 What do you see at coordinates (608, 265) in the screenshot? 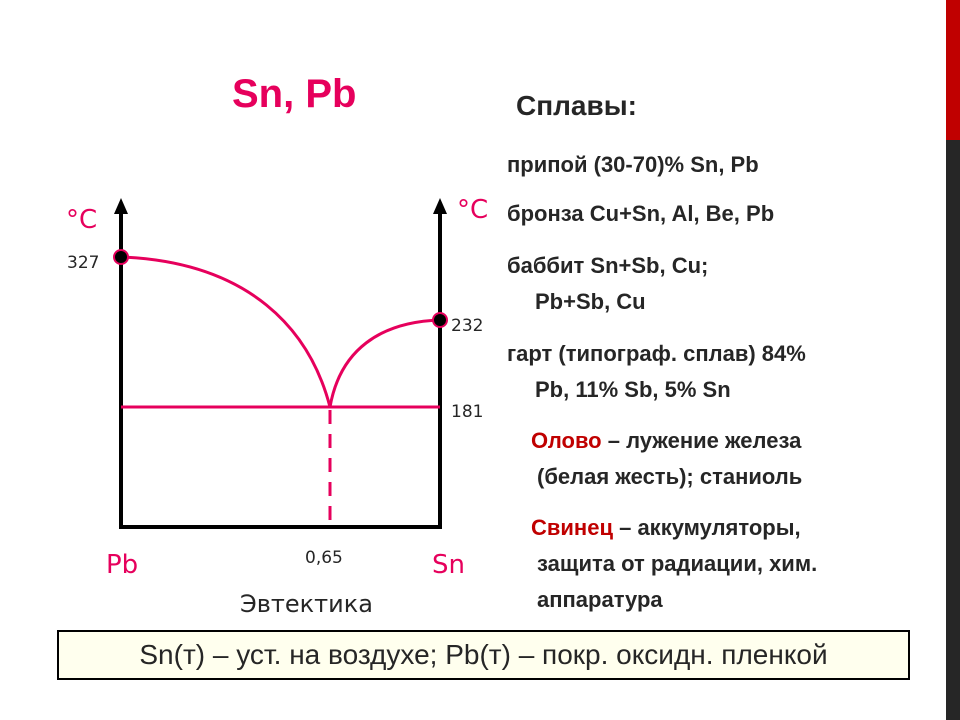
I see `alloy-babbit-line1: баббит Sn+Sb, Cu;` at bounding box center [608, 265].